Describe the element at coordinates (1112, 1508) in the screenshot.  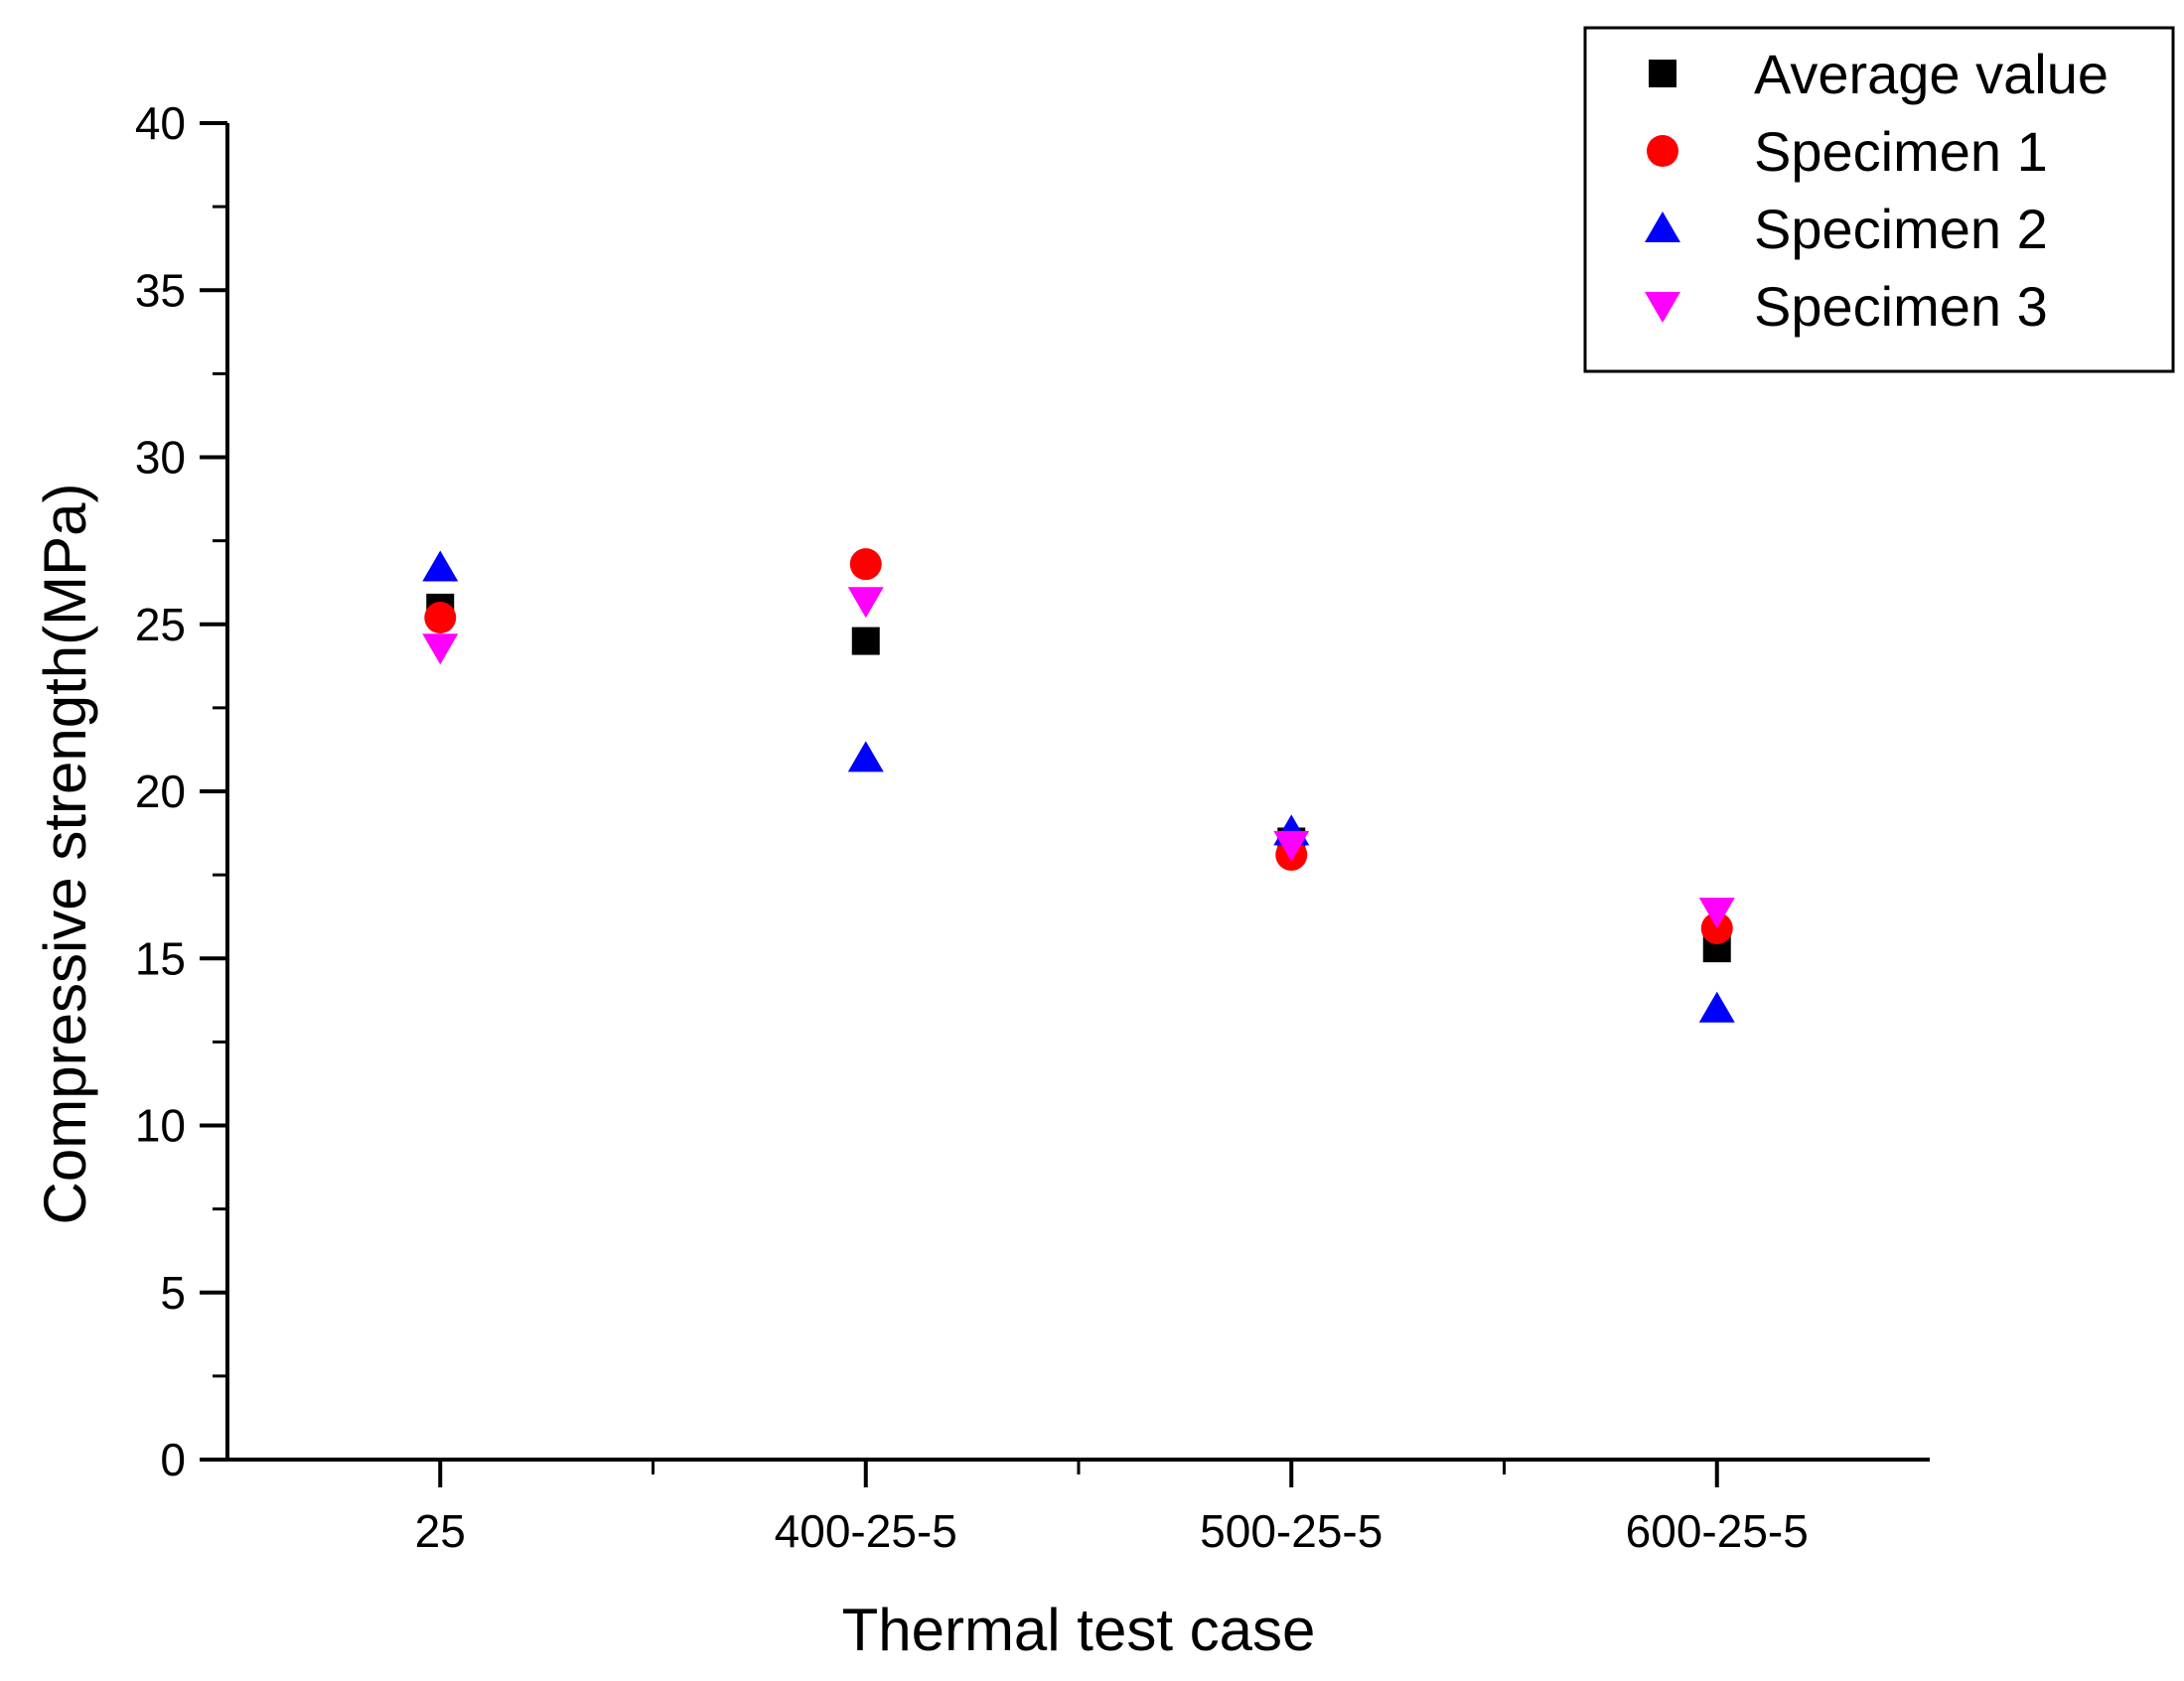
I see `x-axis-ticks: 25 400-25-5 500-25-5 600-25-5` at that location.